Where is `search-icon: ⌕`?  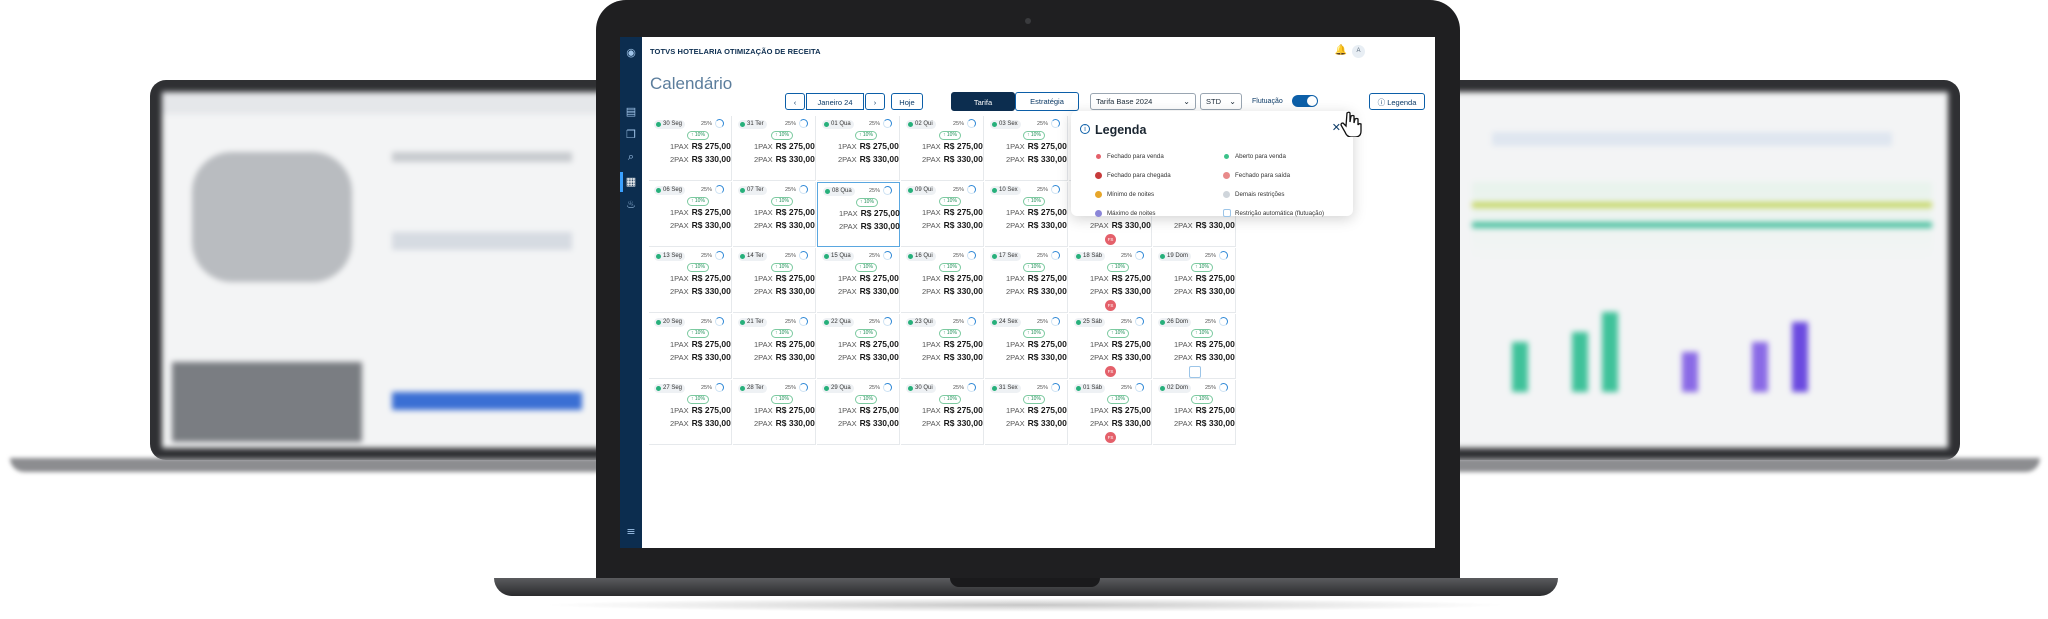 search-icon: ⌕ is located at coordinates (631, 156).